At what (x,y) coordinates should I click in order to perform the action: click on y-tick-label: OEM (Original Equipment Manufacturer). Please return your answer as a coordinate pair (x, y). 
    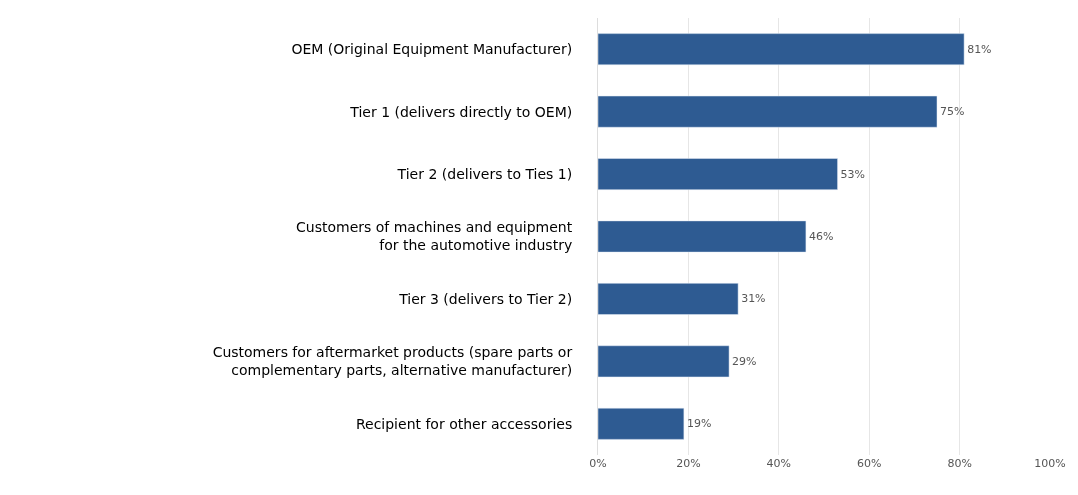
    Looking at the image, I should click on (432, 49).